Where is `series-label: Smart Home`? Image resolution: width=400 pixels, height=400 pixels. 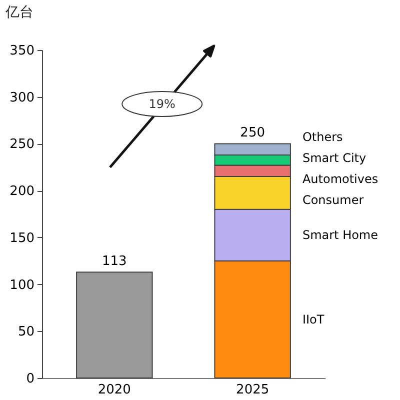 series-label: Smart Home is located at coordinates (340, 235).